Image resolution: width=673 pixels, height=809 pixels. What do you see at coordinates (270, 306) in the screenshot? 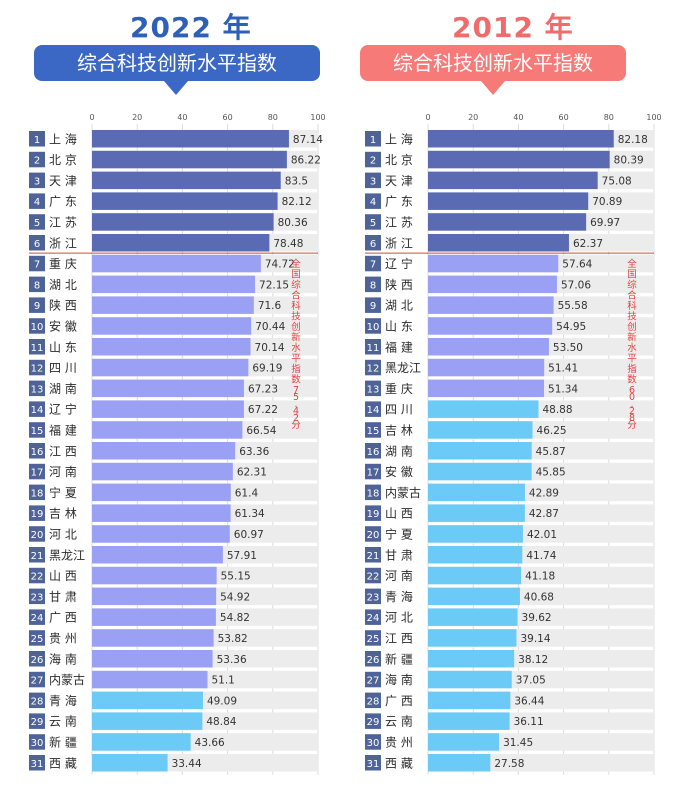
I see `chart-2022-value-label-9: 71.6` at bounding box center [270, 306].